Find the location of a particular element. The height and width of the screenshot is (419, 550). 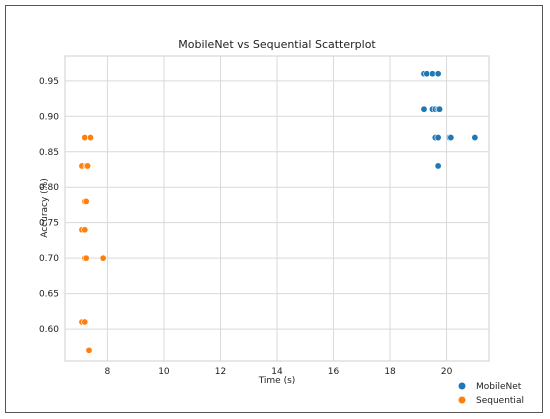

y-tick-label: 0.90 is located at coordinates (49, 117).